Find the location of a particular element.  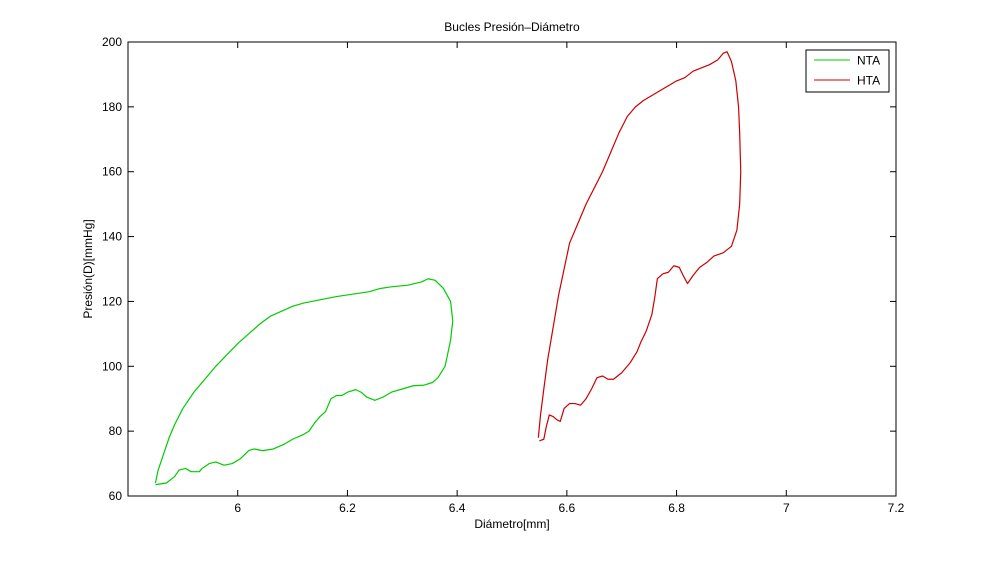

y-axis-label: Presión(D)[mmHg] is located at coordinates (88, 268).